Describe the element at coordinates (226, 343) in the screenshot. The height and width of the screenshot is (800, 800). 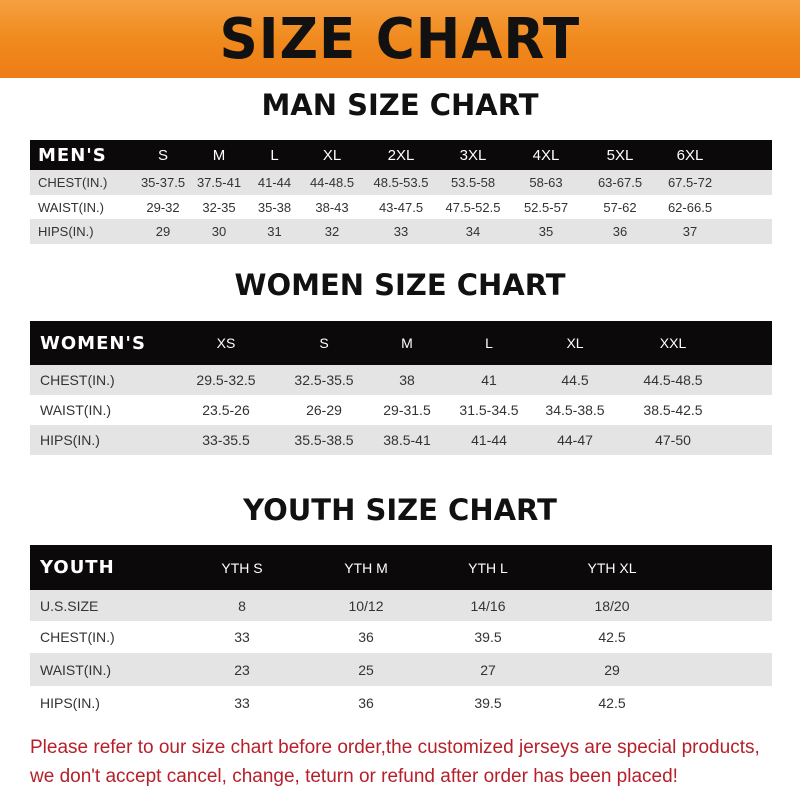
I see `cell: XS` at that location.